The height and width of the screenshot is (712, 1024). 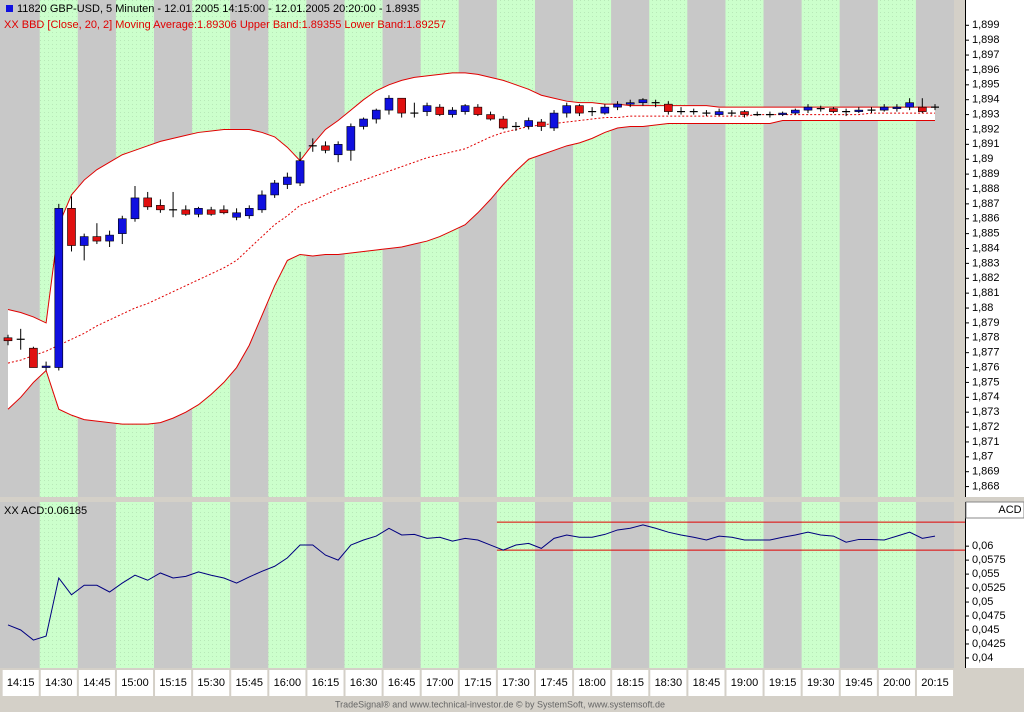 I want to click on x-tick-label: 16:00, so click(x=288, y=683).